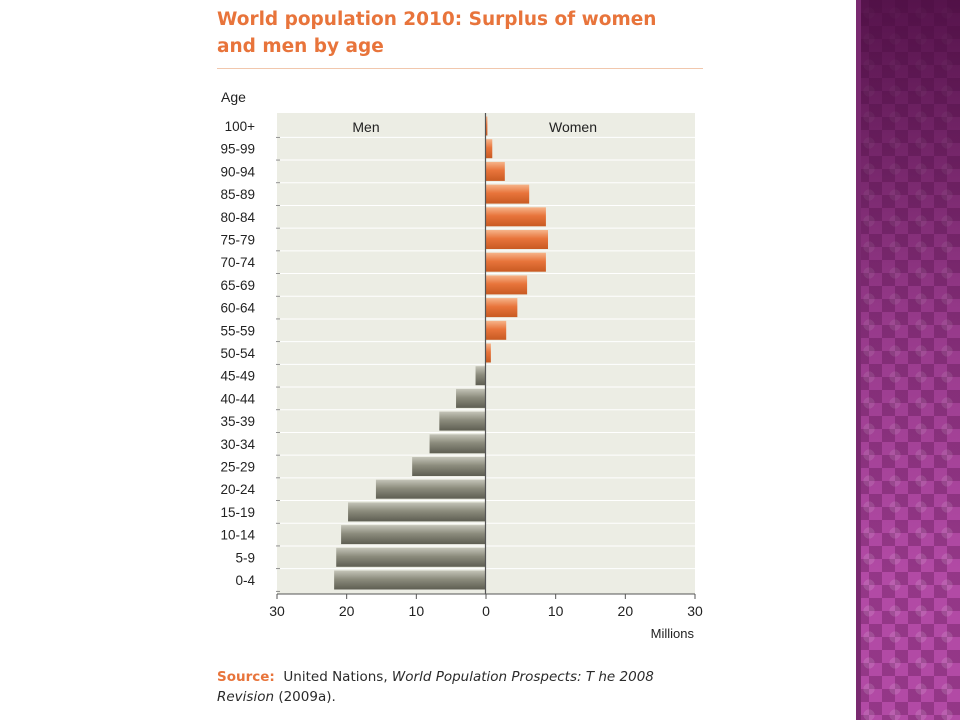 Image resolution: width=960 pixels, height=720 pixels. I want to click on age-group-label: 0-4, so click(245, 580).